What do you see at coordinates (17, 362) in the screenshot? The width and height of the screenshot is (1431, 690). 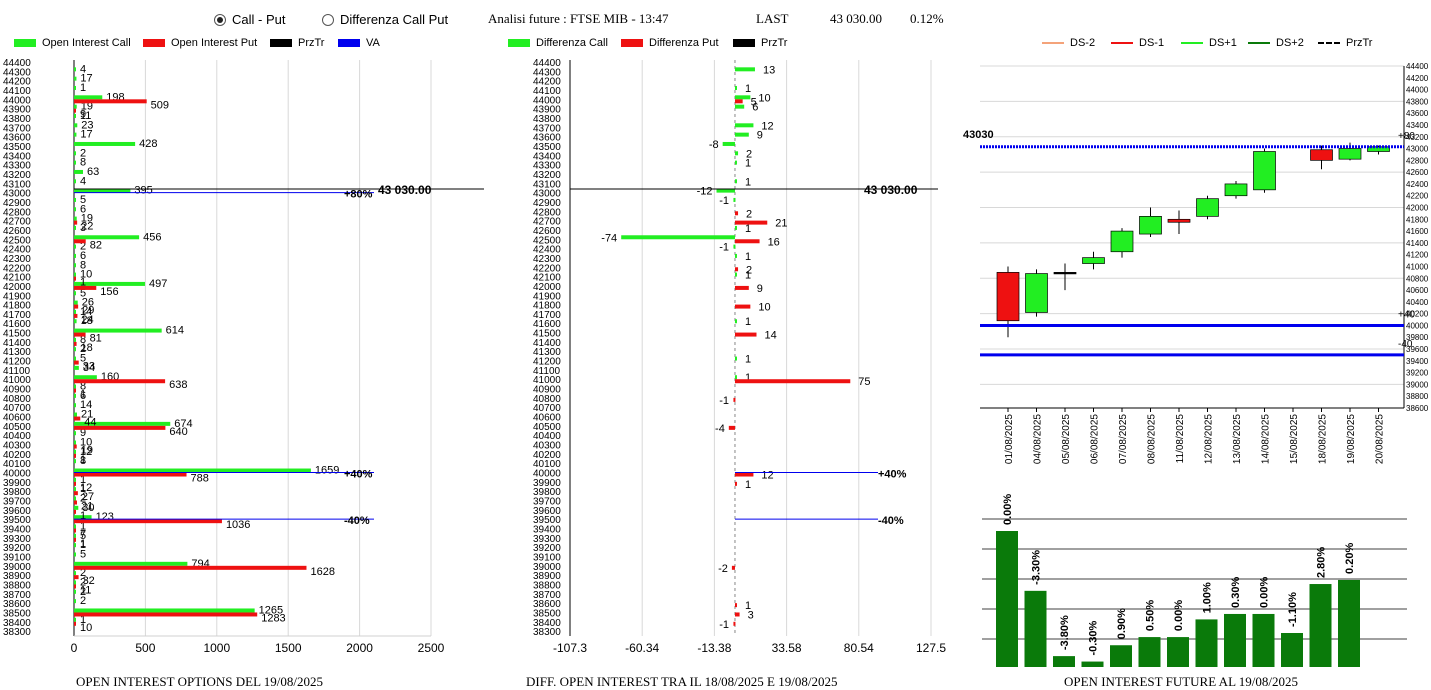 I see `c1-strike-label: 41200` at bounding box center [17, 362].